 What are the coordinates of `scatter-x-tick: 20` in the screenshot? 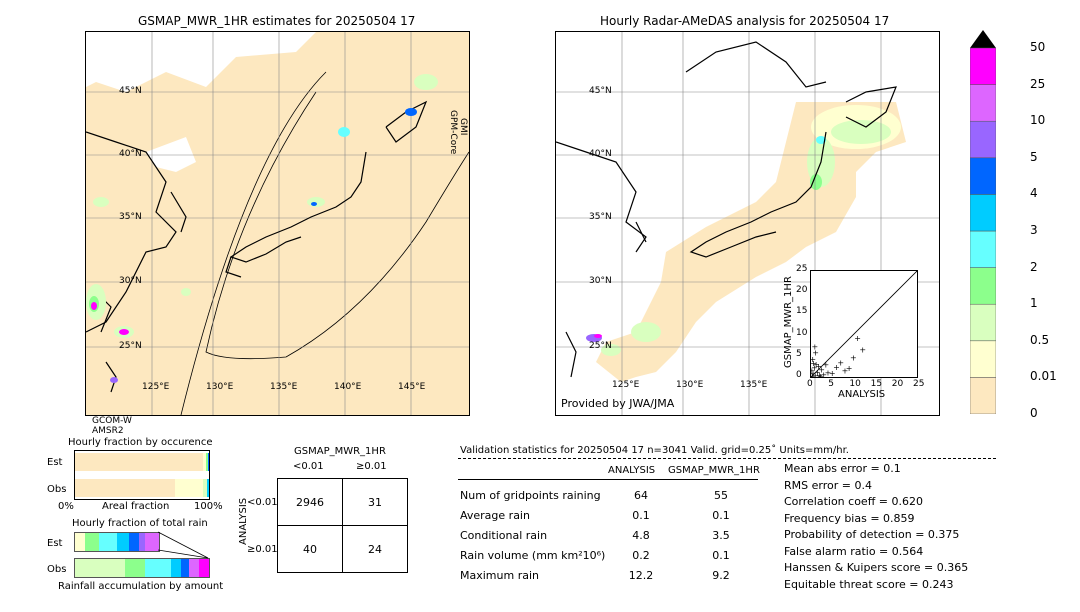 It's located at (897, 384).